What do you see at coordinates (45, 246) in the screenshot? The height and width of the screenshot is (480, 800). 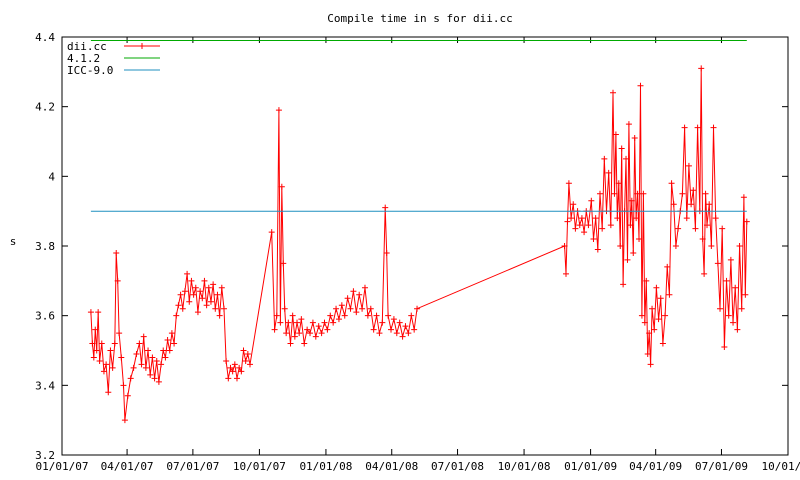 I see `y-tick-label: 3.8` at bounding box center [45, 246].